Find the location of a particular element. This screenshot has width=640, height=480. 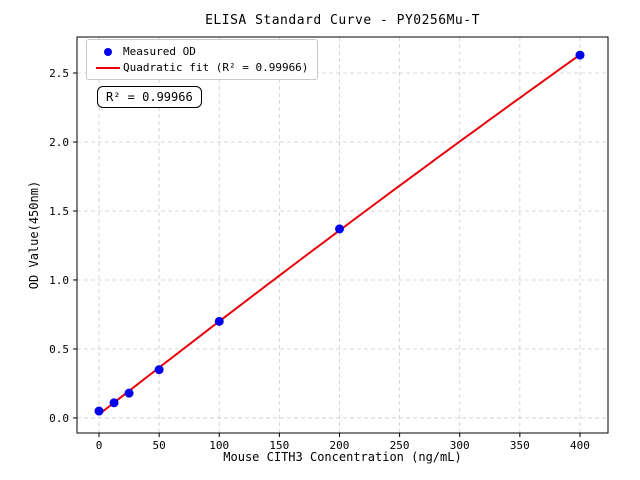

y-tick-label: 0.5 is located at coordinates (59, 349).